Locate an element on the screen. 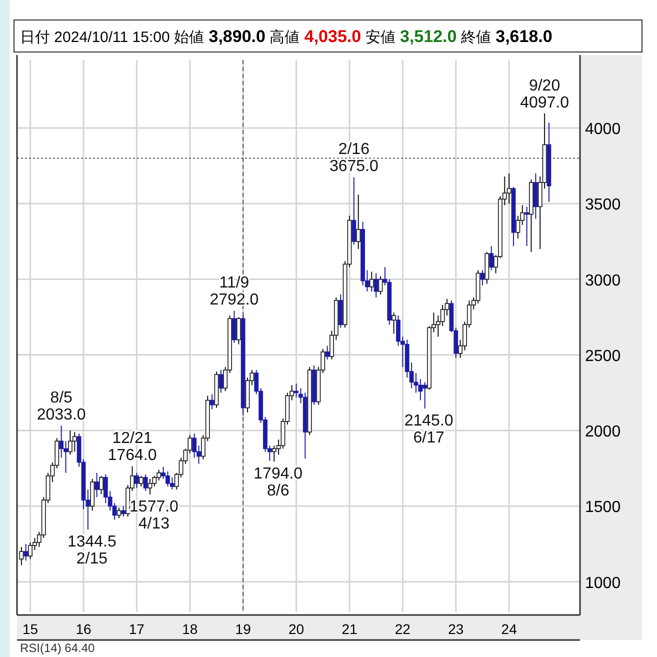  x-tick-label: 15 is located at coordinates (30, 629).